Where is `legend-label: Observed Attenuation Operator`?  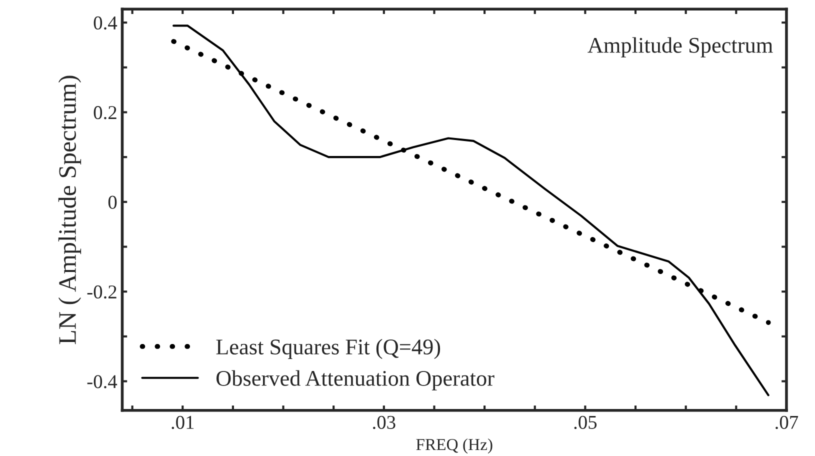
legend-label: Observed Attenuation Operator is located at coordinates (355, 380).